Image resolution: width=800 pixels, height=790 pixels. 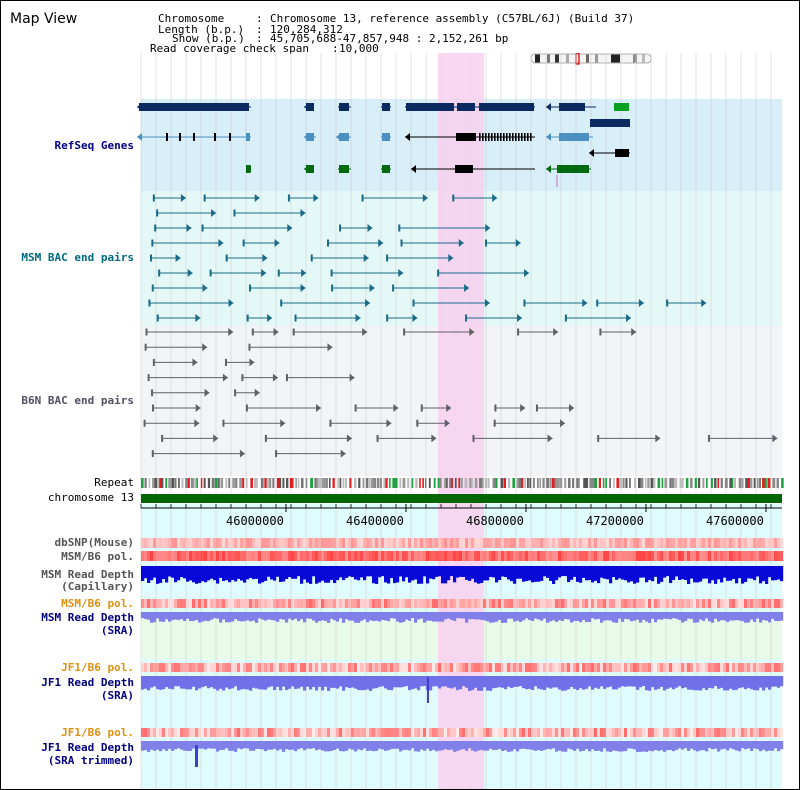 What do you see at coordinates (117, 630) in the screenshot?
I see `track-label-msm-depth-sra-2: (SRA)` at bounding box center [117, 630].